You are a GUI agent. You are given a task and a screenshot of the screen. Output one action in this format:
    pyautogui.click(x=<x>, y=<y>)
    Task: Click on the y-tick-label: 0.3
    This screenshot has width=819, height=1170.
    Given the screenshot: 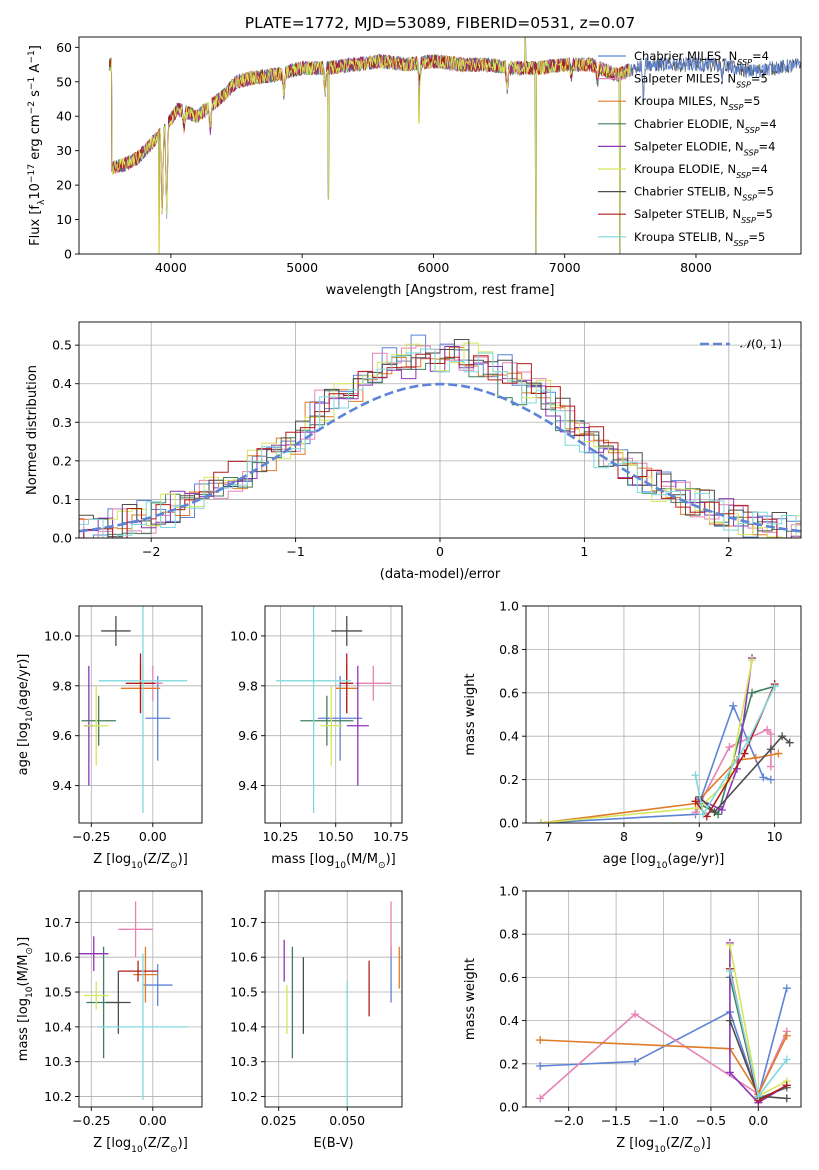 What is the action you would take?
    pyautogui.click(x=62, y=422)
    